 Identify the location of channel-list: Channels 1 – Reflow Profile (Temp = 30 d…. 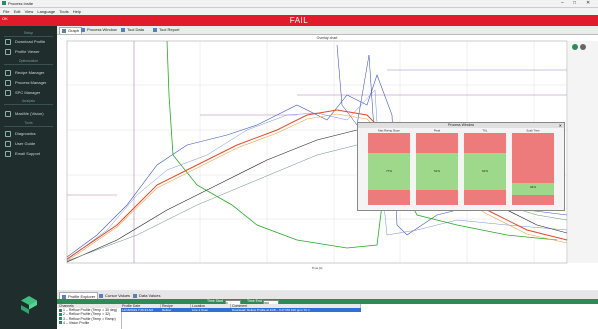
(89, 316).